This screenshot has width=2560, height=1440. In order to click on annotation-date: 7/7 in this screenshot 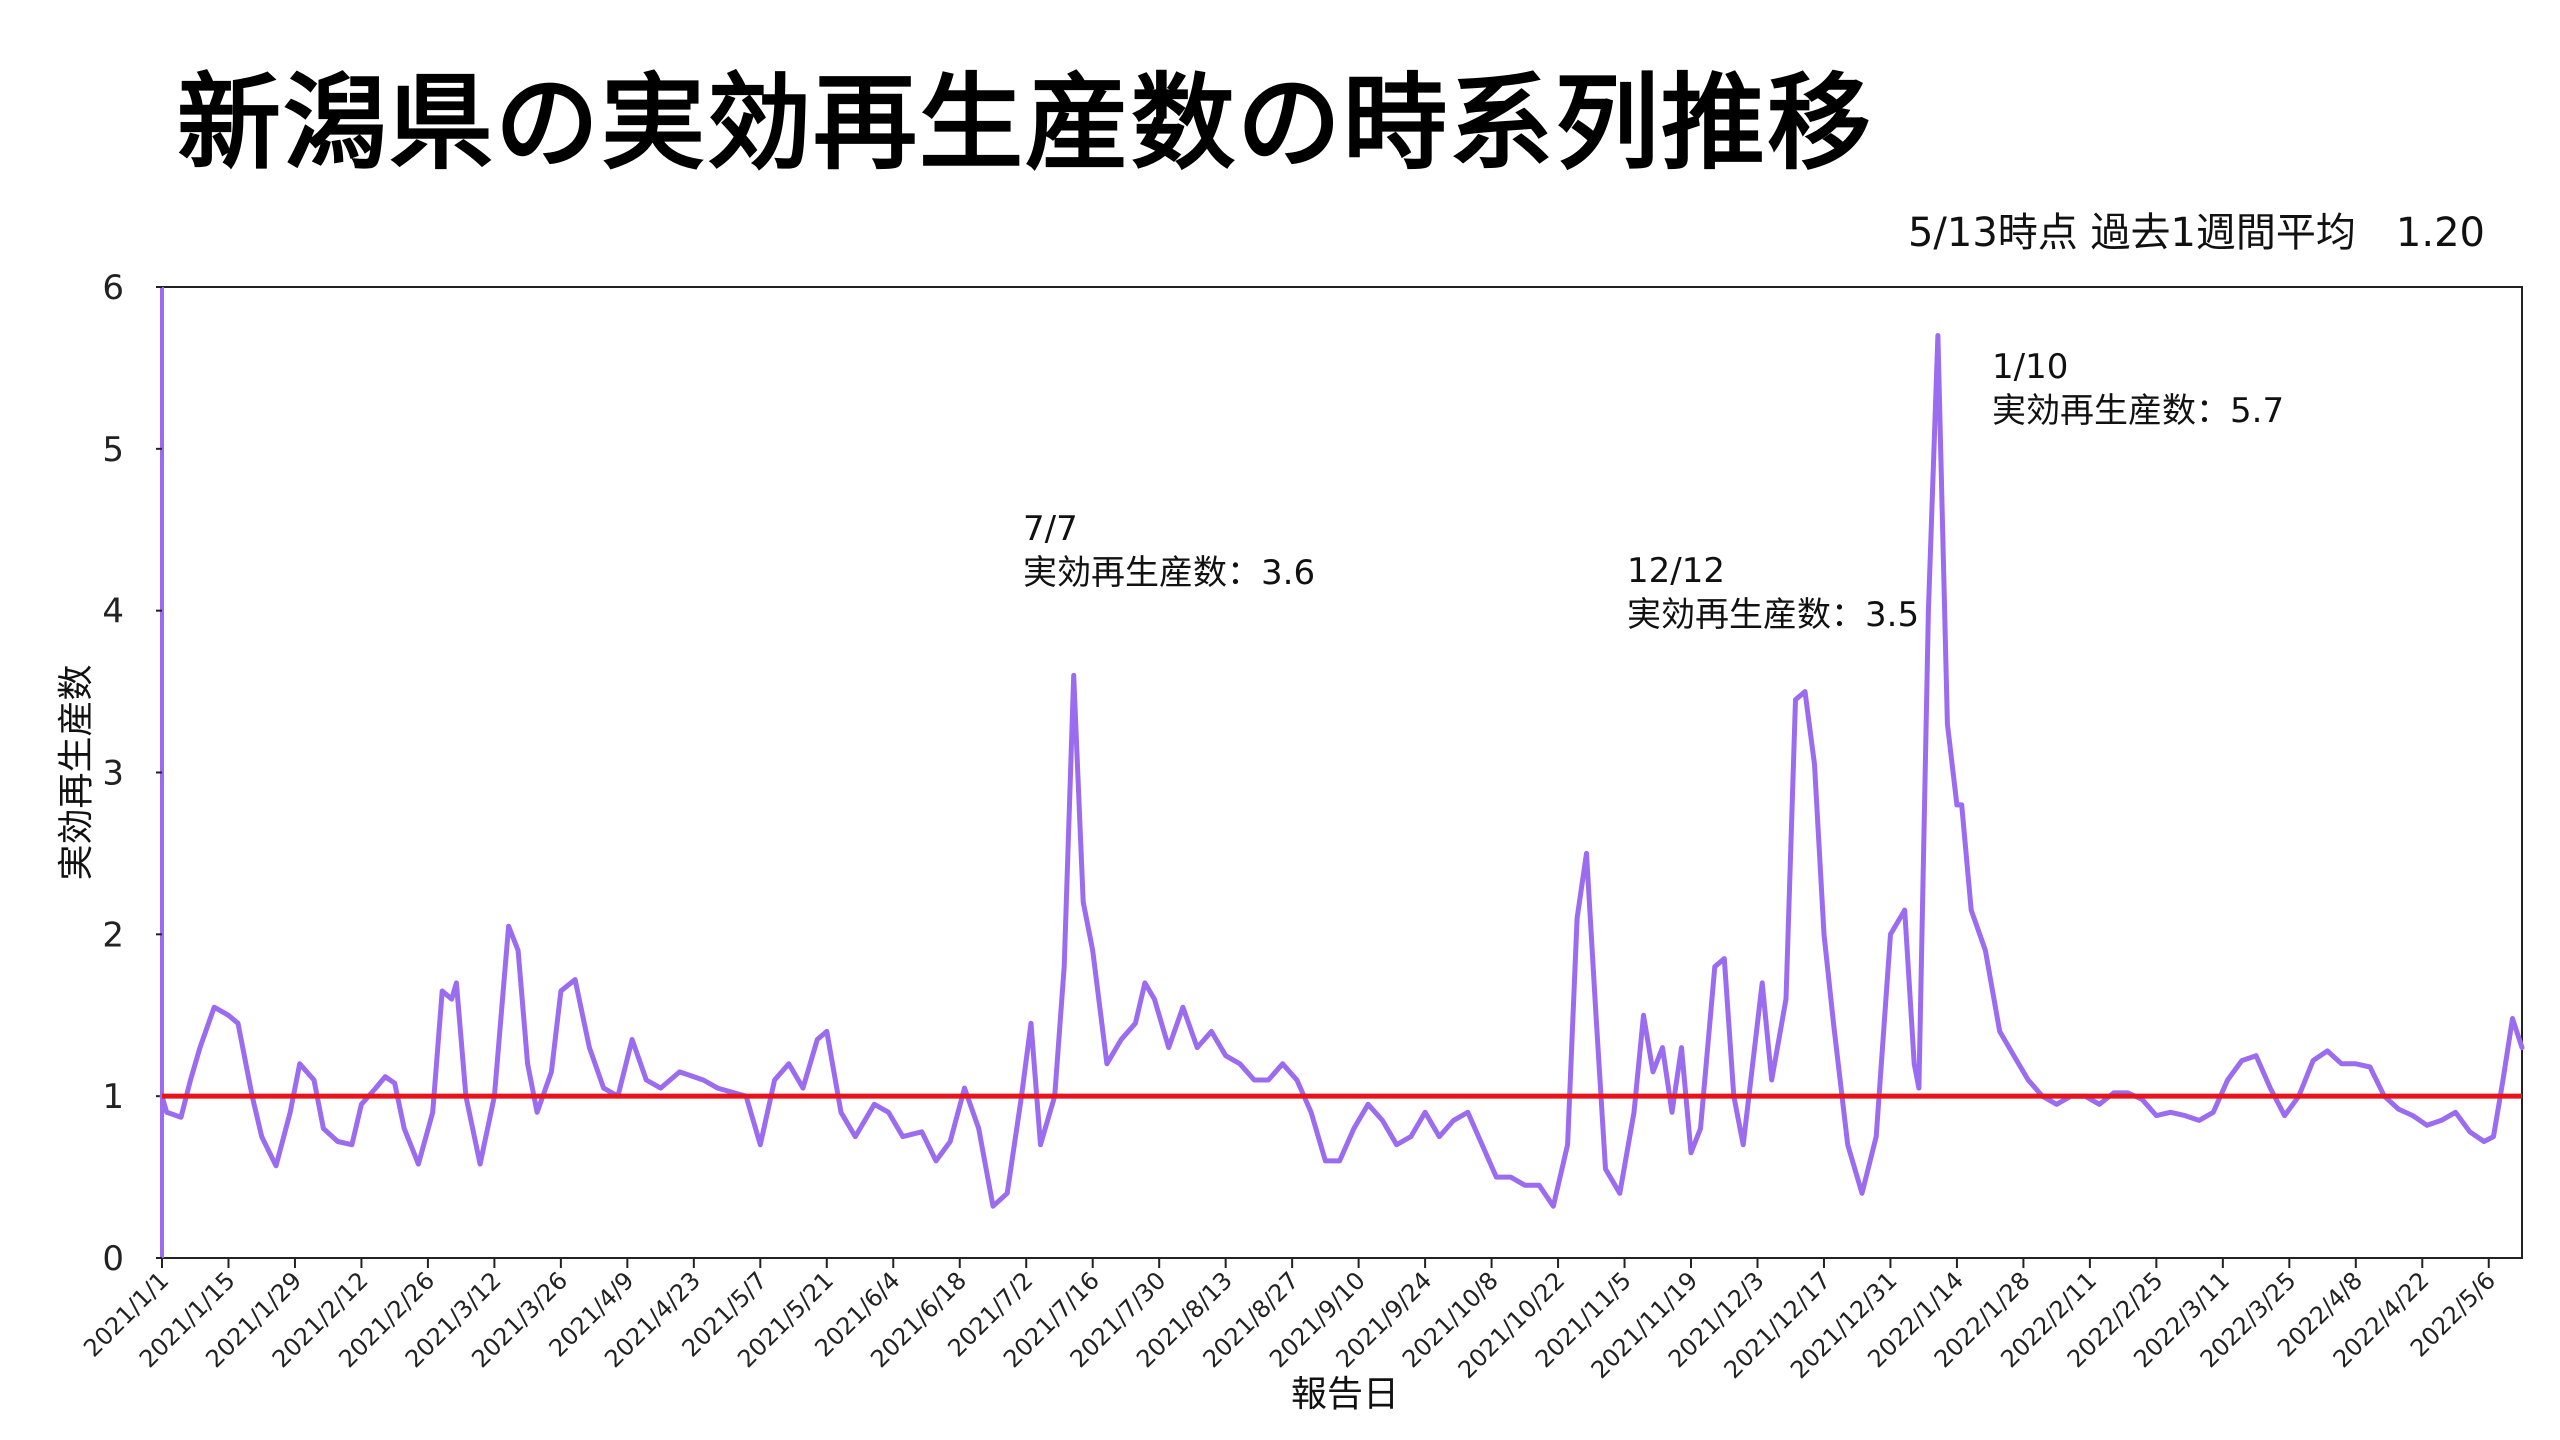, I will do `click(1050, 529)`.